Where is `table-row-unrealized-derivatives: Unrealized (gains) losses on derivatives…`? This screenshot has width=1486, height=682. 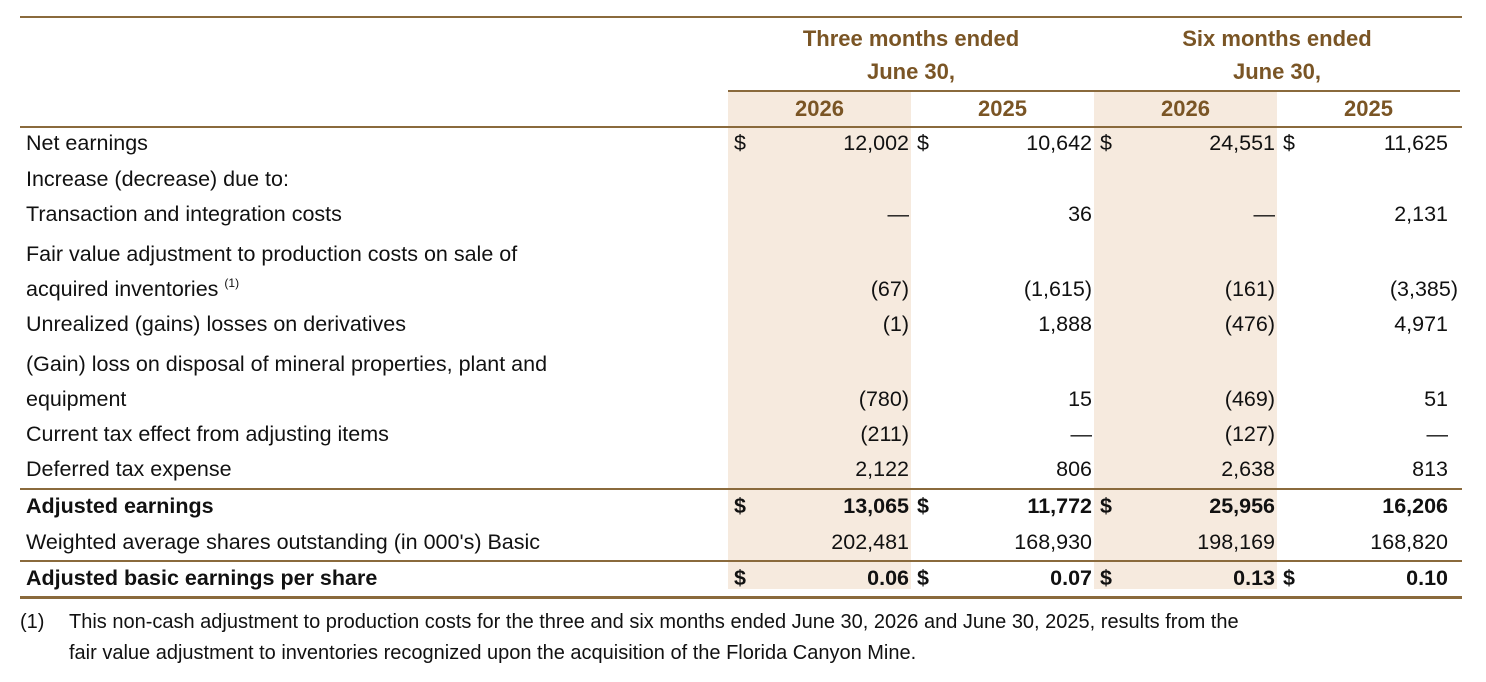
table-row-unrealized-derivatives: Unrealized (gains) losses on derivatives… is located at coordinates (743, 324).